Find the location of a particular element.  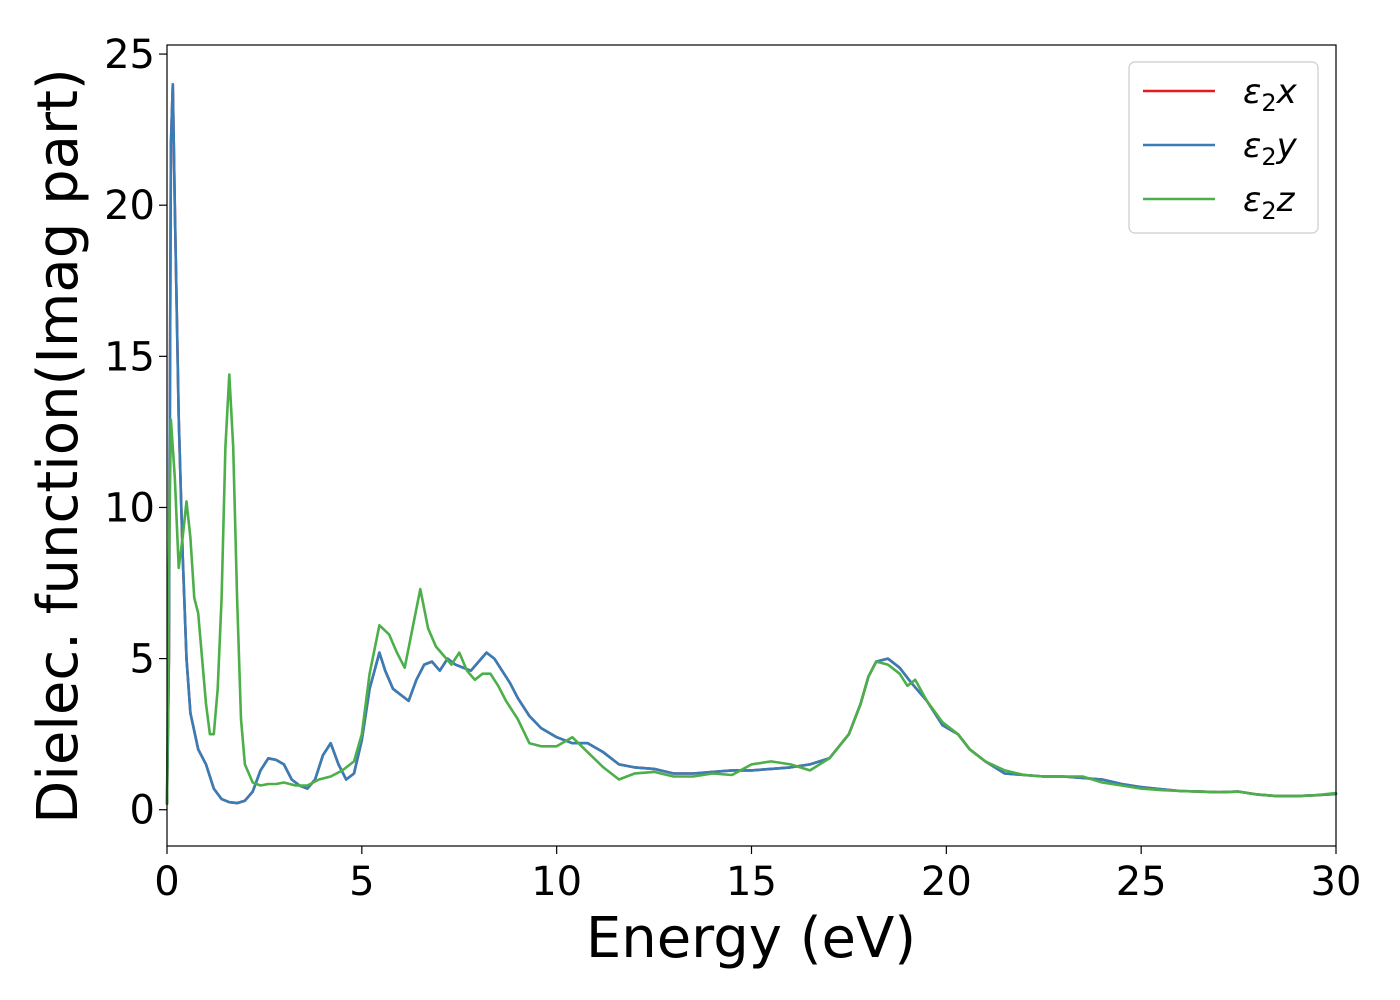

x-tick-label: 10 is located at coordinates (556, 882).